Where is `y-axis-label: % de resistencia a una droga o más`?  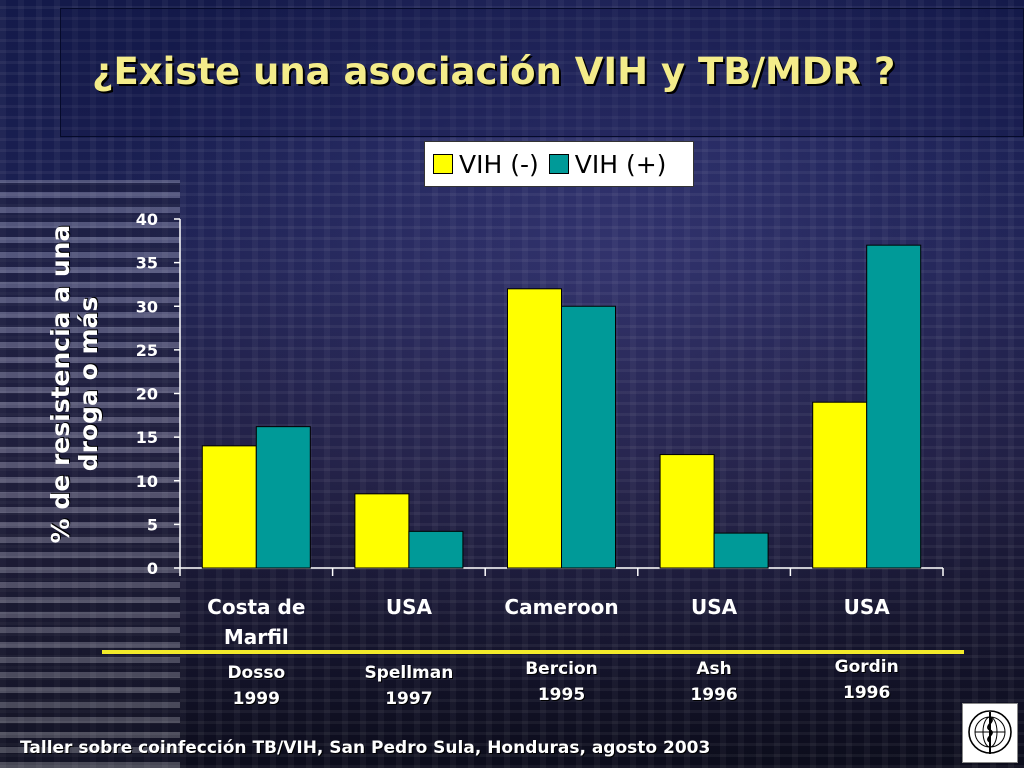 y-axis-label: % de resistencia a una droga o más is located at coordinates (74, 384).